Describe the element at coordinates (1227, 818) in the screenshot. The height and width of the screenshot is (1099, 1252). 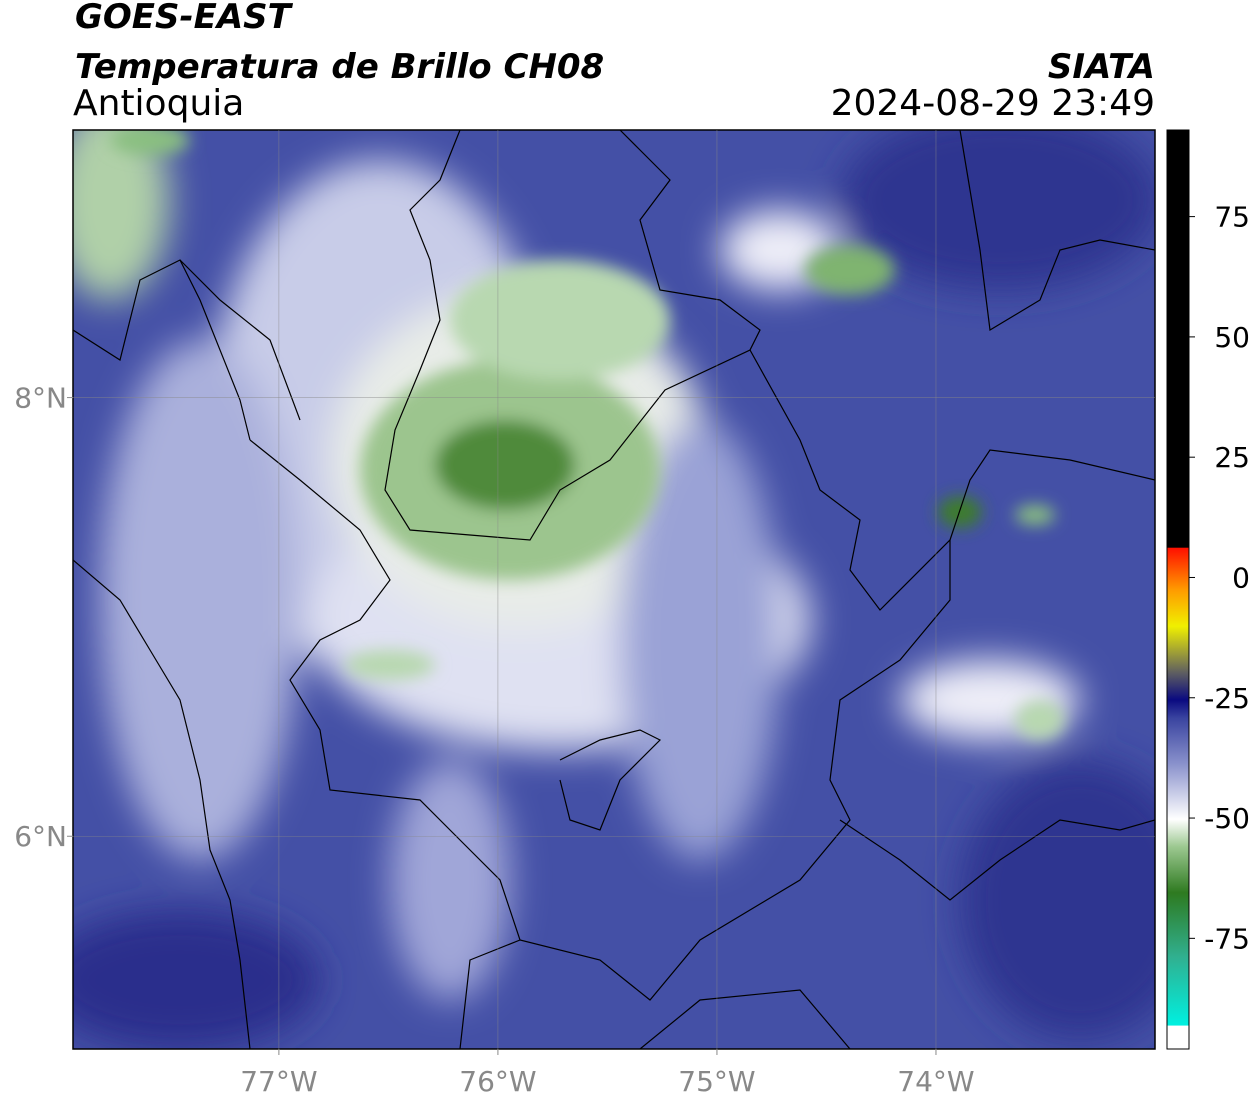
I see `colorbar-tick-label: -50` at that location.